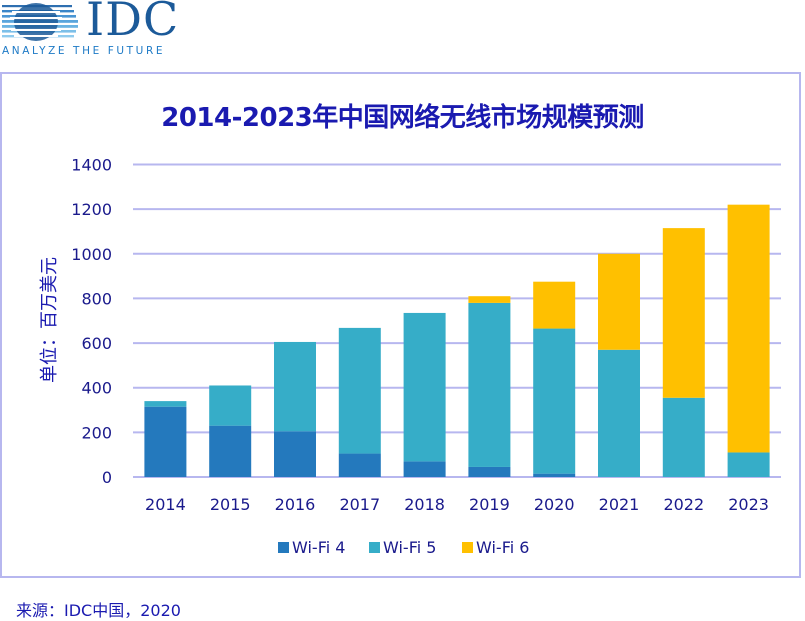  What do you see at coordinates (96, 432) in the screenshot?
I see `y-tick-label: 200` at bounding box center [96, 432].